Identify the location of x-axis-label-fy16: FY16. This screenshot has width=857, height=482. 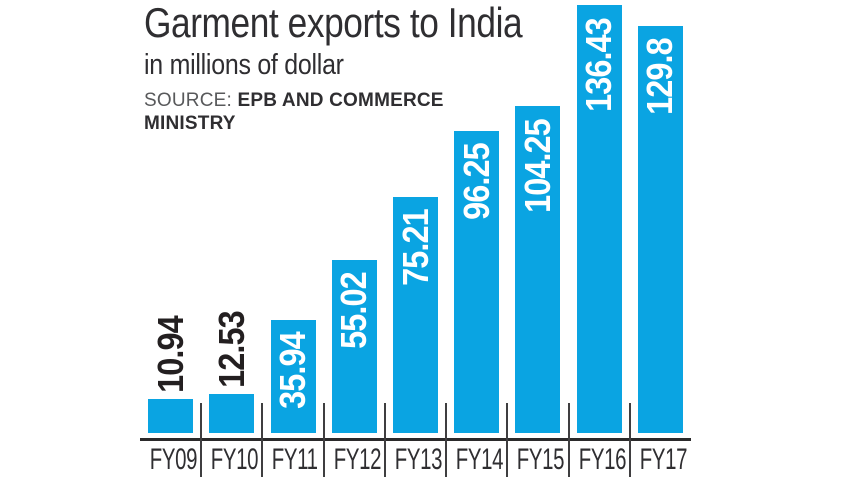
(602, 459).